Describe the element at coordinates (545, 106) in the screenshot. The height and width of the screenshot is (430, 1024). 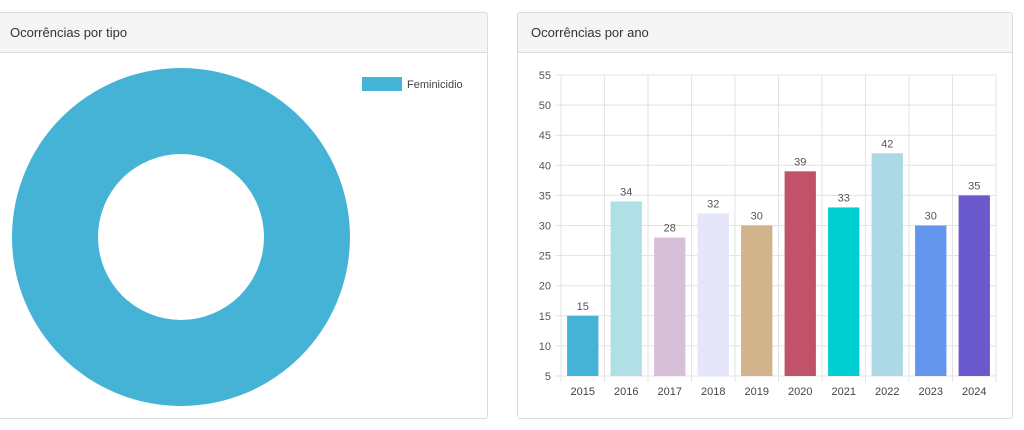
I see `y-tick-label: 50` at that location.